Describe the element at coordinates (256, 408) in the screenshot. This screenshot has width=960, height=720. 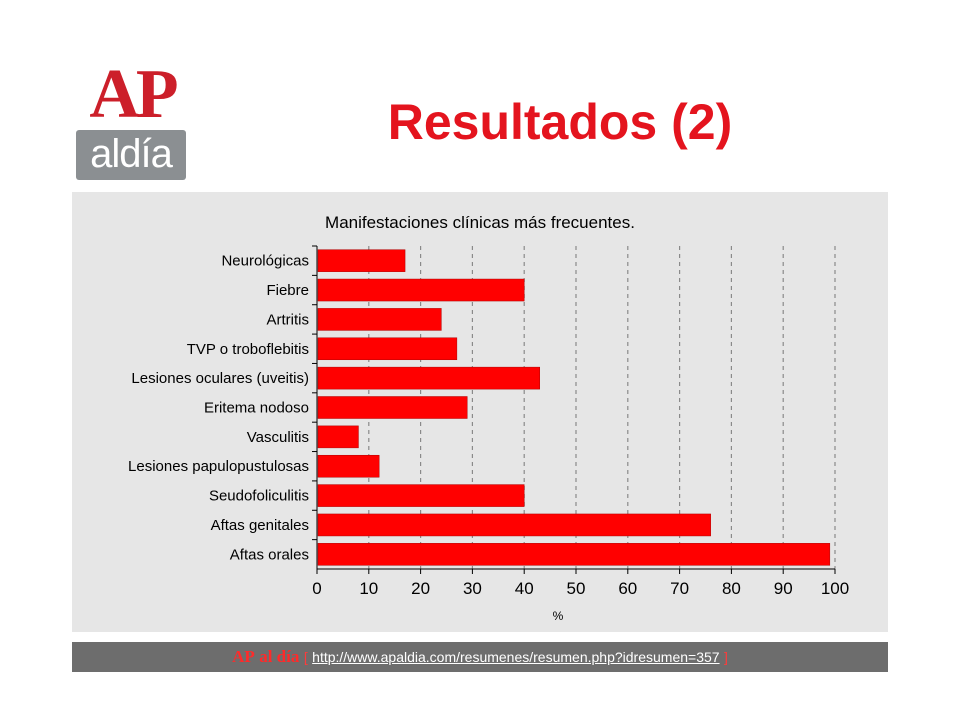
I see `category-label: Eritema nodoso` at that location.